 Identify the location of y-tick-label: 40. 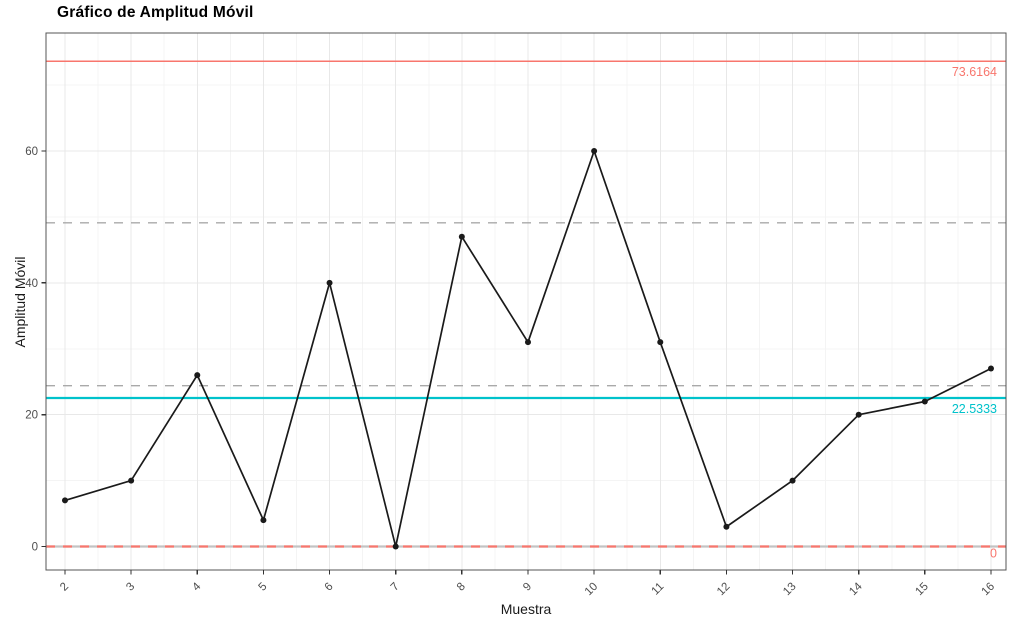
(31, 284).